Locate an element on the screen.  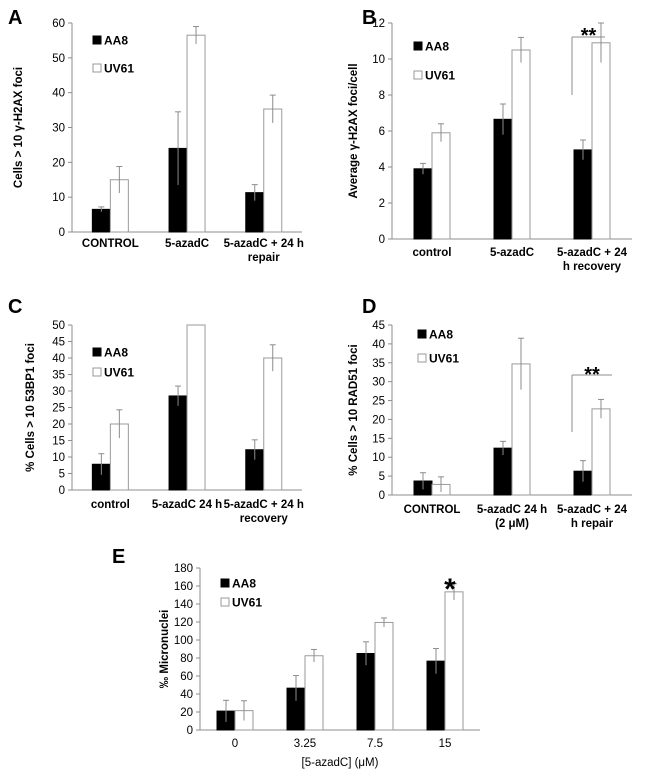
category-label: h repair is located at coordinates (592, 524).